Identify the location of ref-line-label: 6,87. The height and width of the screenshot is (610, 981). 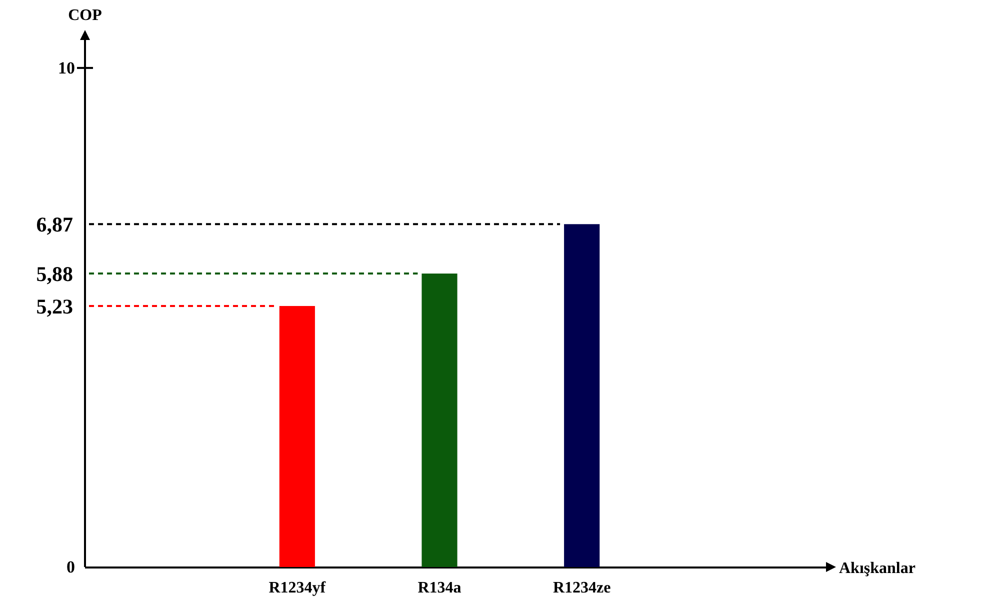
(54, 224).